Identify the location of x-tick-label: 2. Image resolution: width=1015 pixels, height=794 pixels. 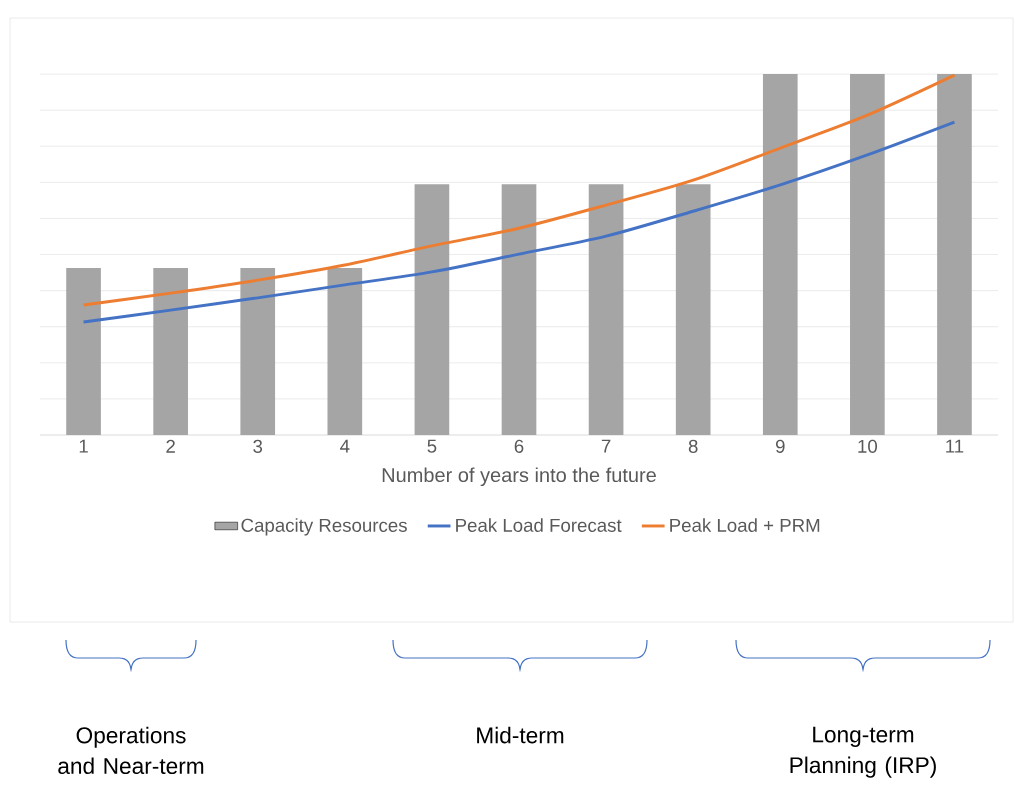
(170, 446).